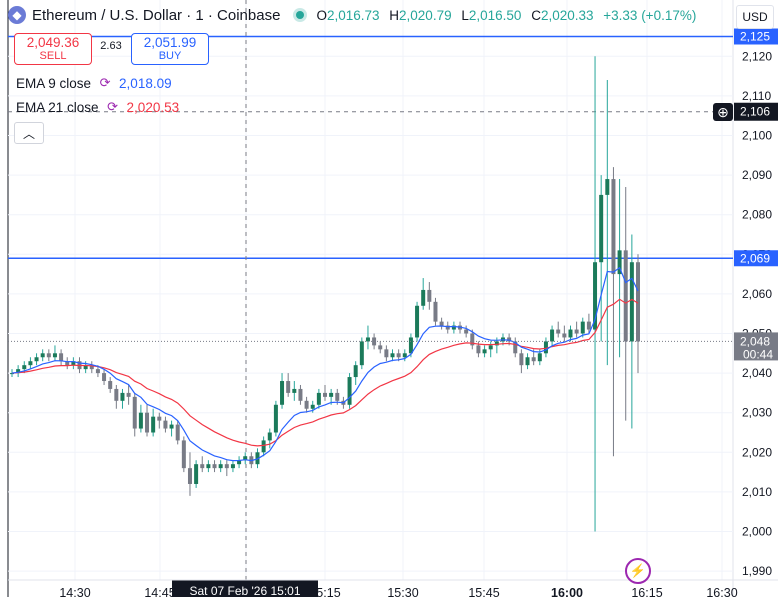 The height and width of the screenshot is (597, 778). Describe the element at coordinates (94, 83) in the screenshot. I see `indicator-ema9: EMA 9 close ⟳ 2,018.09` at that location.